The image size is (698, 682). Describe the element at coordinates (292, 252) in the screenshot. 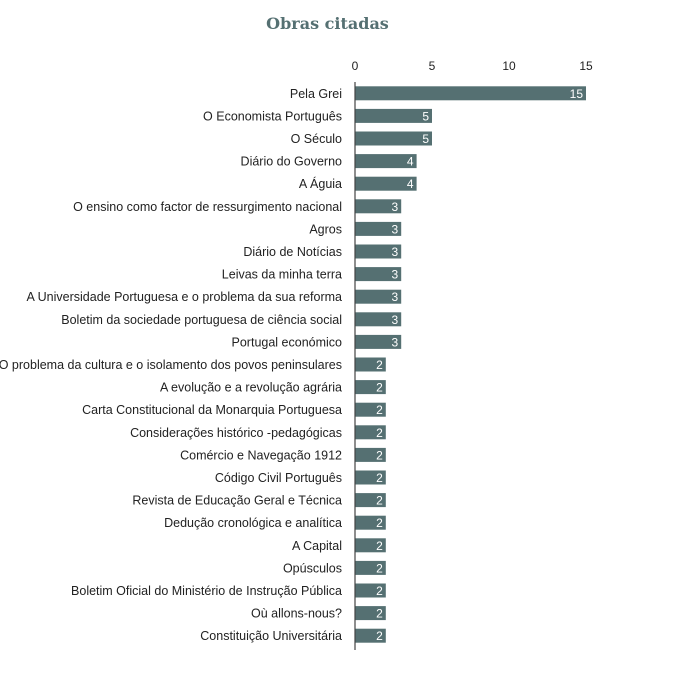

I see `category-label: Diário de Notícias` at that location.